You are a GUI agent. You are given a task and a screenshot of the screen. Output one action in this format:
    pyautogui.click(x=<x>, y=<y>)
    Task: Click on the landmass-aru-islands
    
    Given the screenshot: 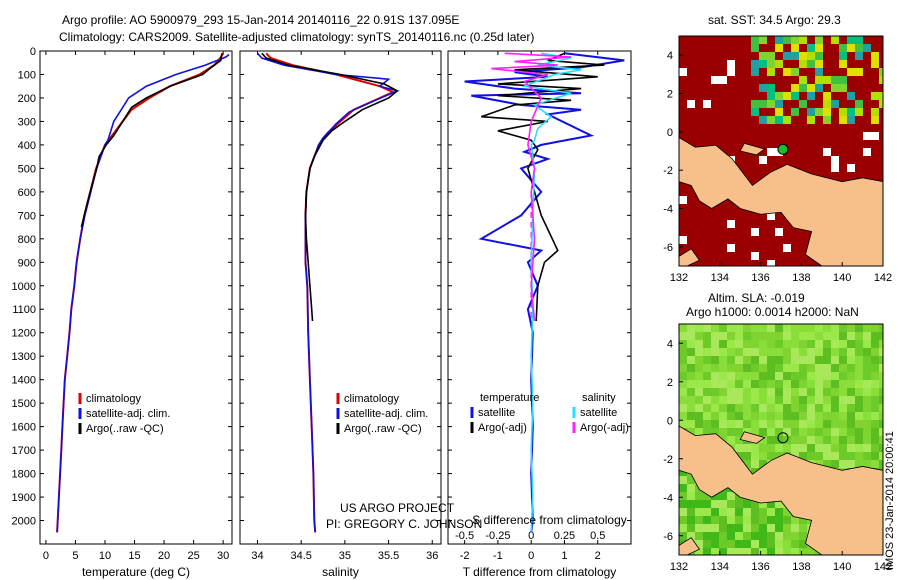 What is the action you would take?
    pyautogui.click(x=690, y=257)
    